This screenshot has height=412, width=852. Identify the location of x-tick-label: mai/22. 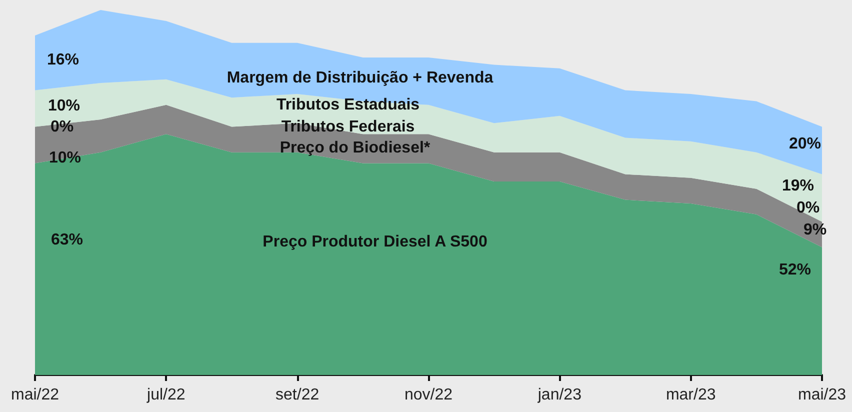
(35, 395).